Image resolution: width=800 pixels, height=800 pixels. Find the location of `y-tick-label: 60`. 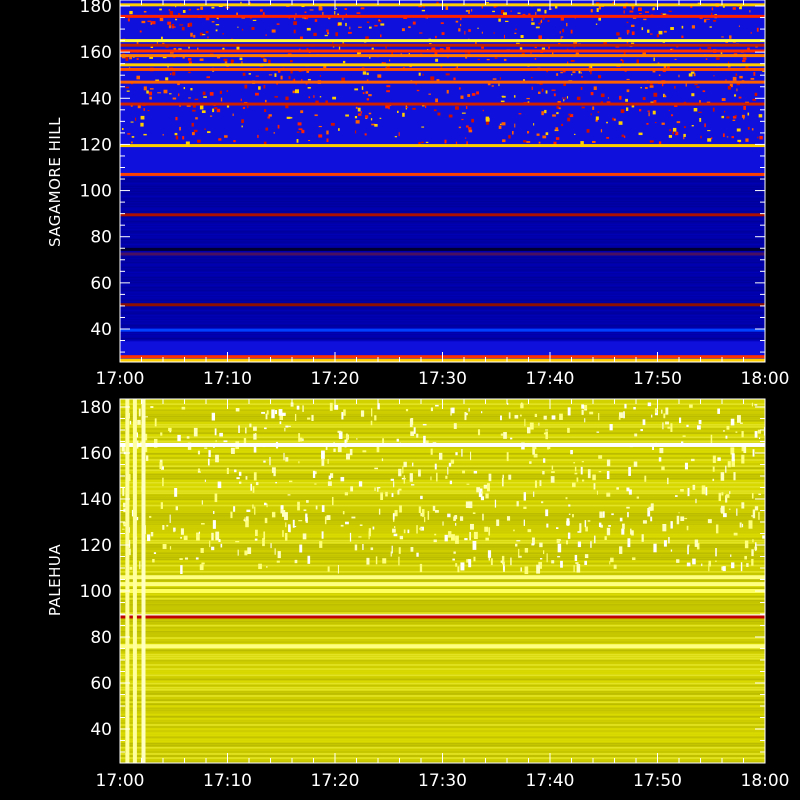

y-tick-label: 60 is located at coordinates (101, 684).